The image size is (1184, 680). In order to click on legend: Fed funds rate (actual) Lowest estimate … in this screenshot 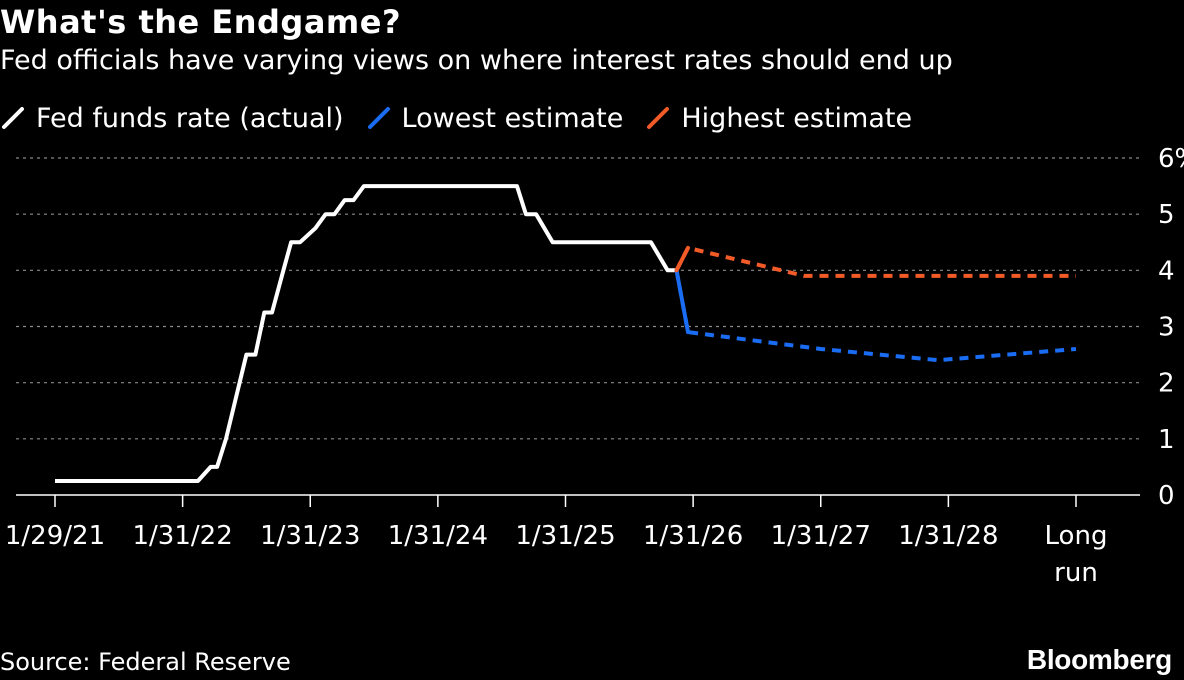, I will do `click(467, 118)`.